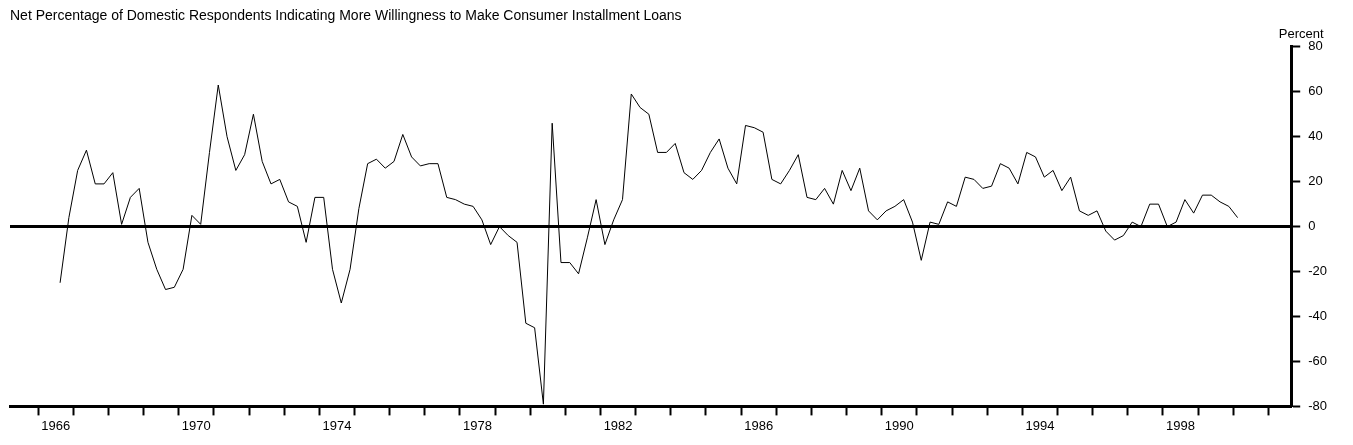 The width and height of the screenshot is (1353, 445). I want to click on y-tick-label: 20, so click(1315, 181).